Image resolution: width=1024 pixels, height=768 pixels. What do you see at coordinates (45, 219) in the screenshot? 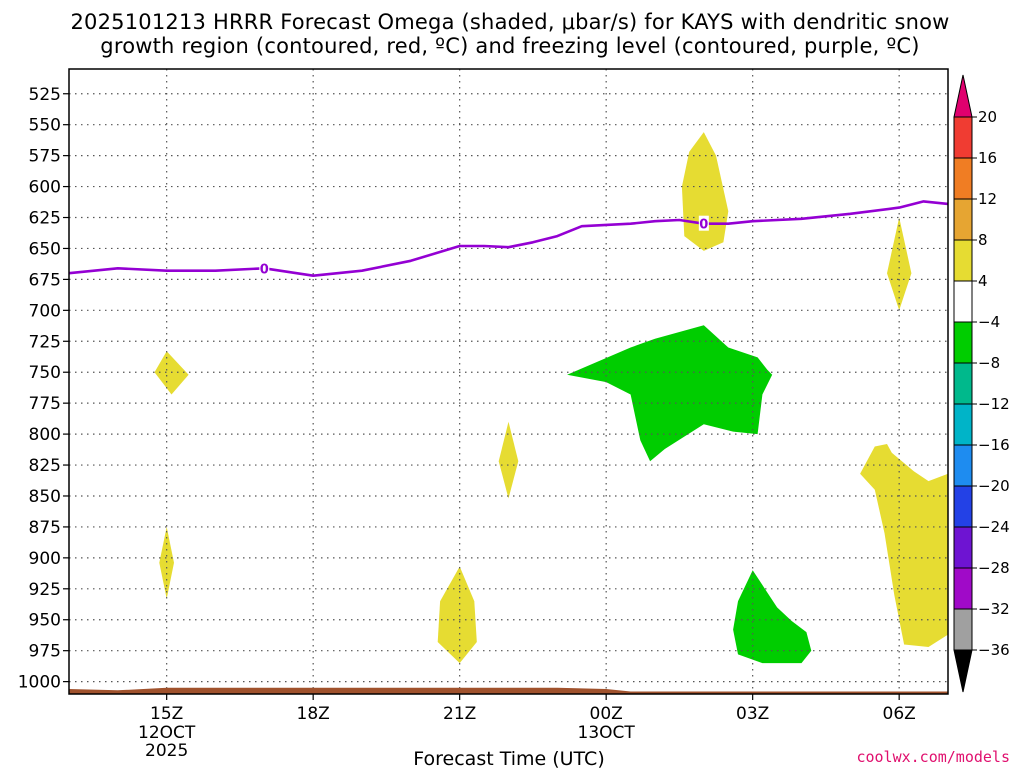
I see `y-tick-label-625: 625` at bounding box center [45, 219].